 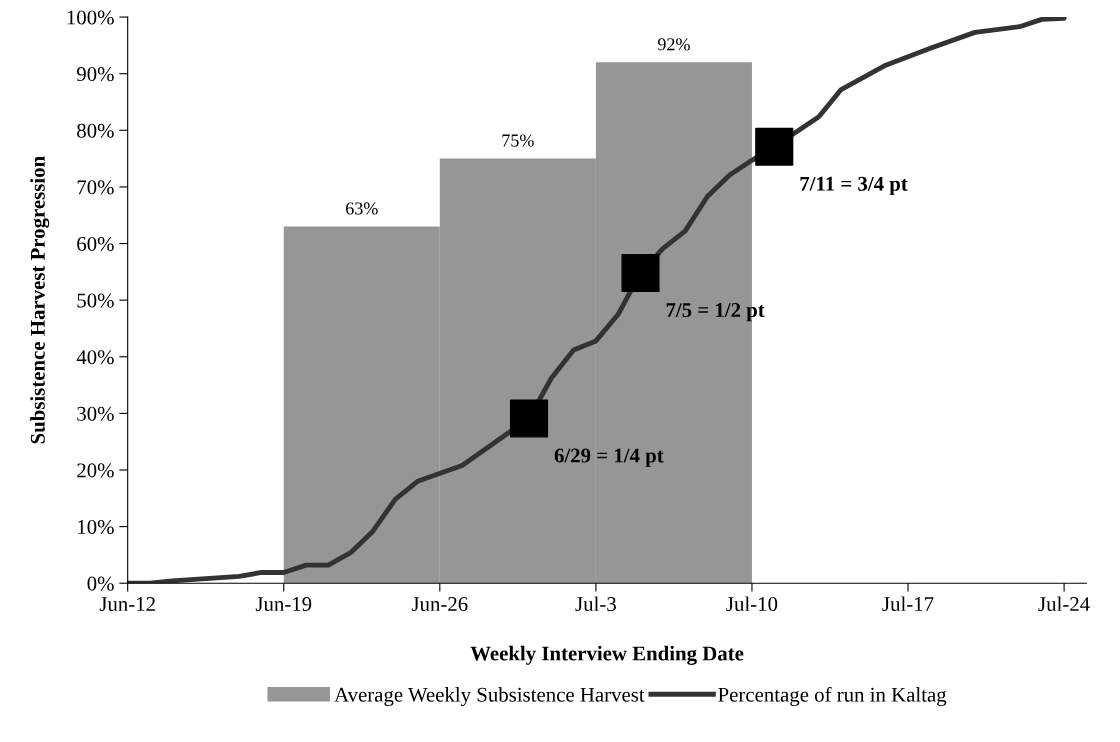 What do you see at coordinates (90, 17) in the screenshot?
I see `y-tick-label: 100%` at bounding box center [90, 17].